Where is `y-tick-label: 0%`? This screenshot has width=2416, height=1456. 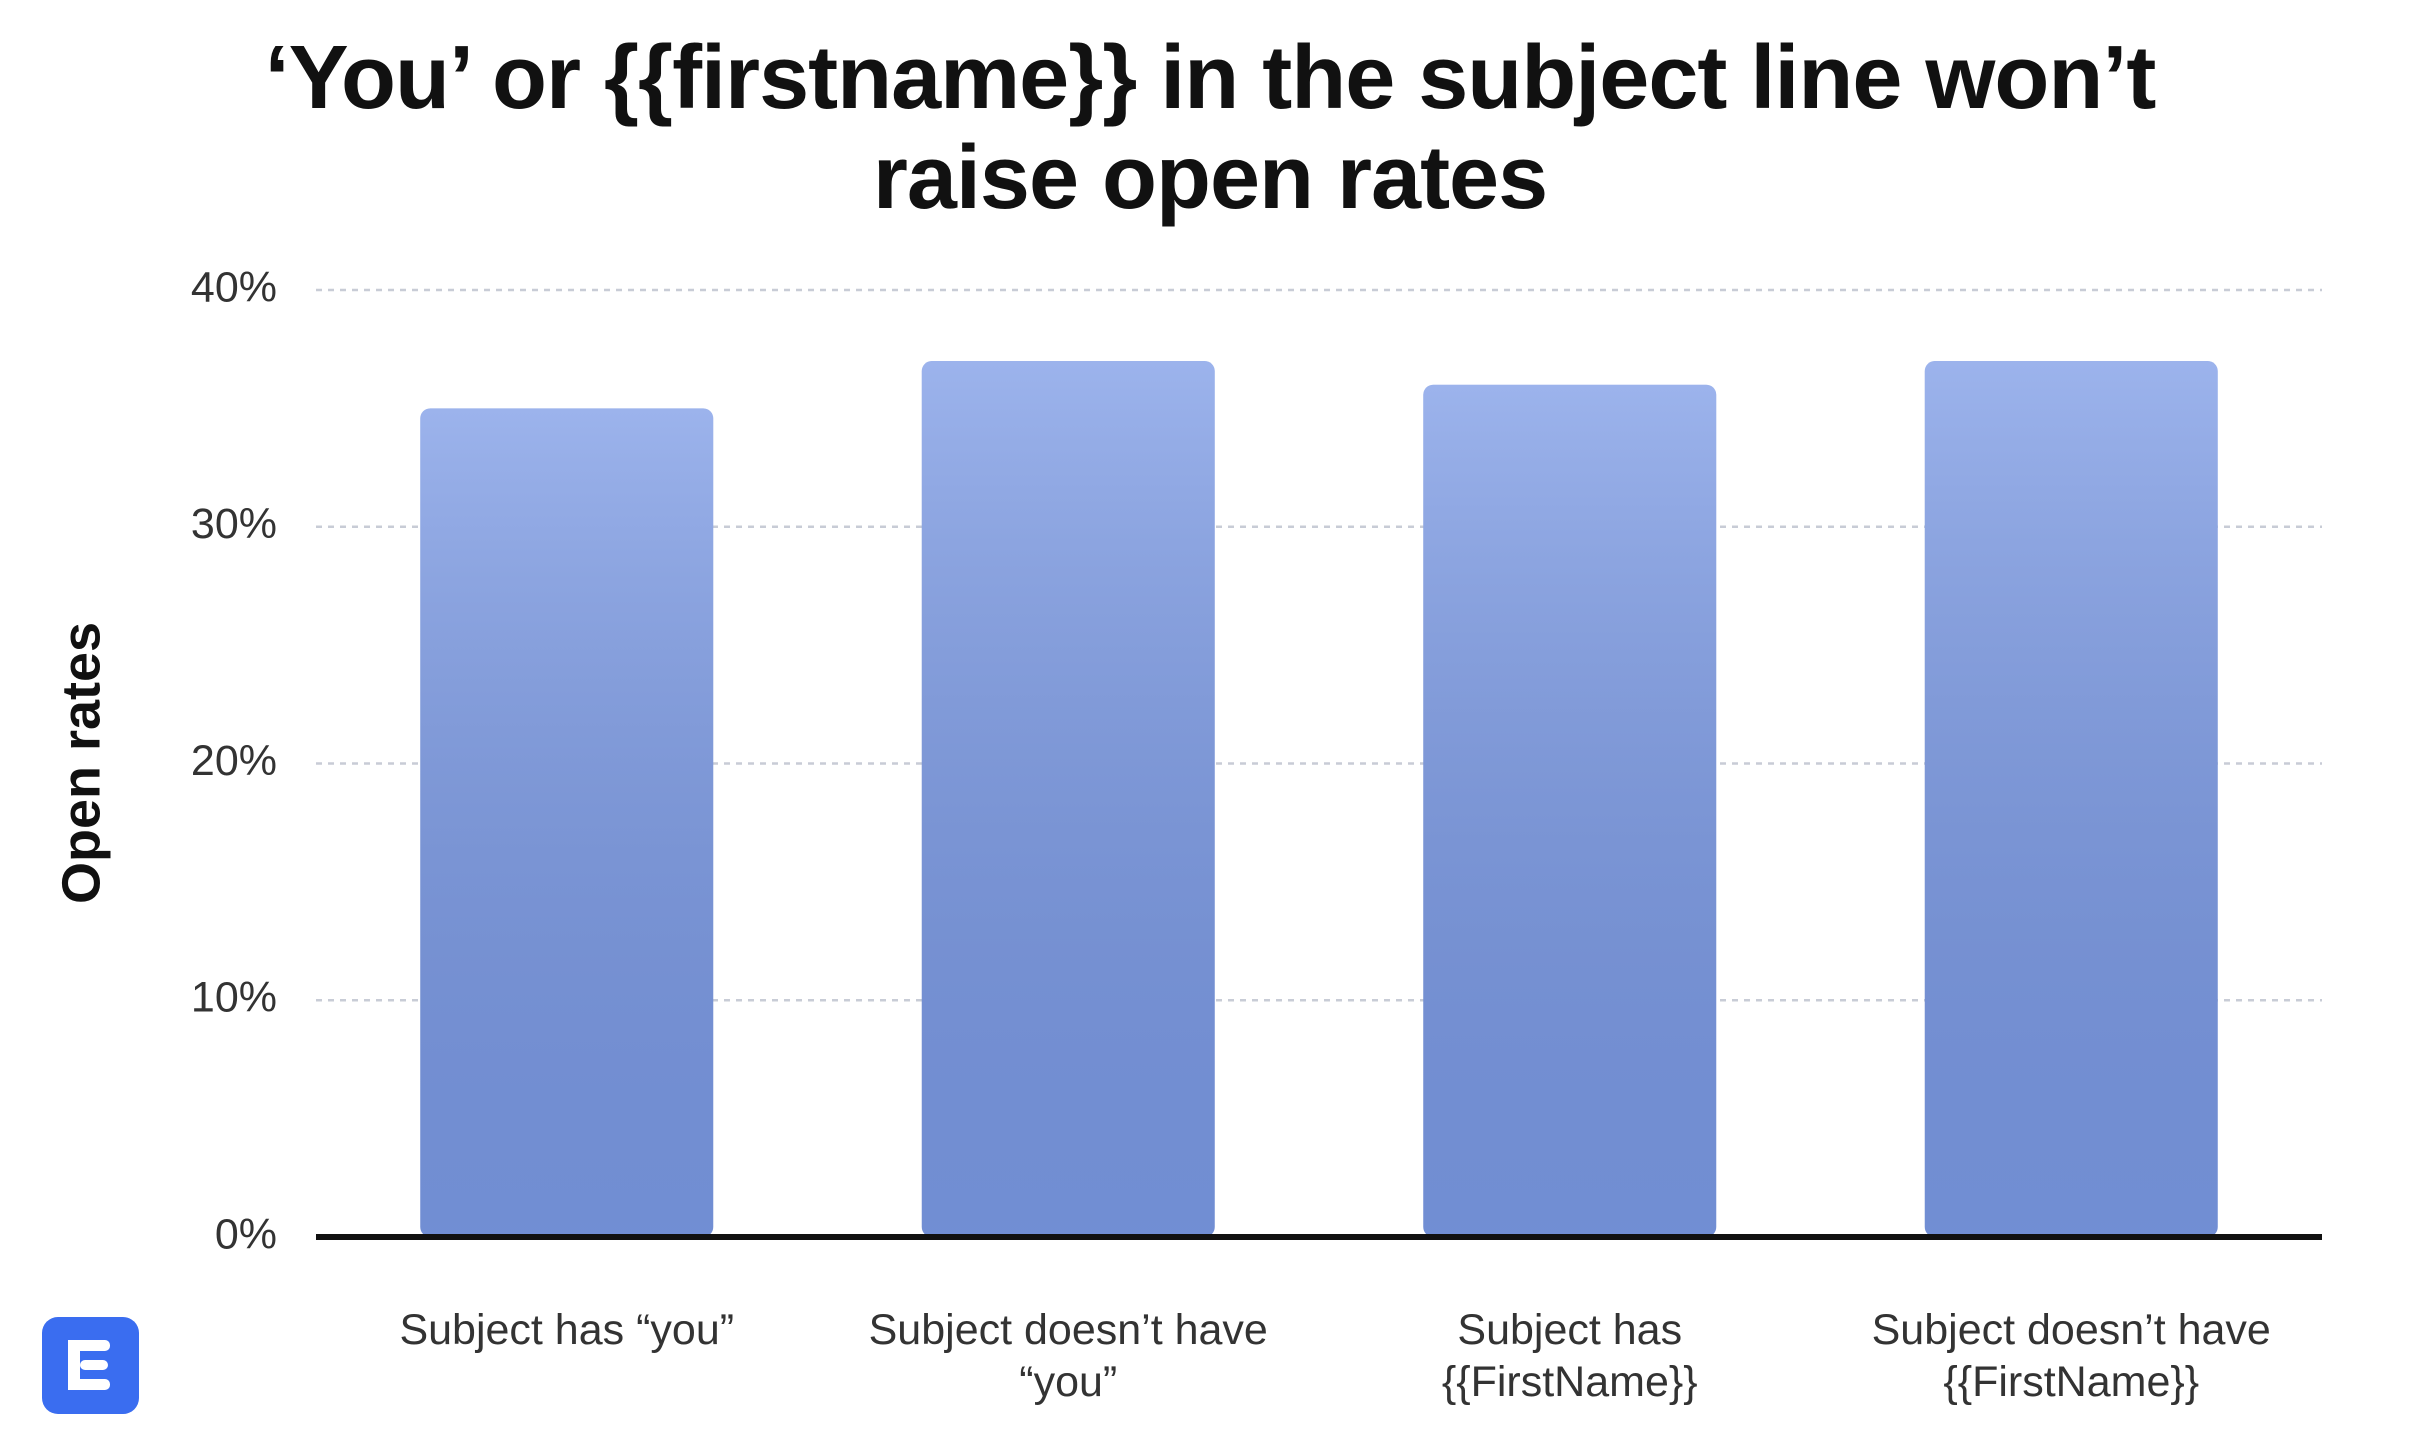
y-tick-label: 0% is located at coordinates (246, 1234).